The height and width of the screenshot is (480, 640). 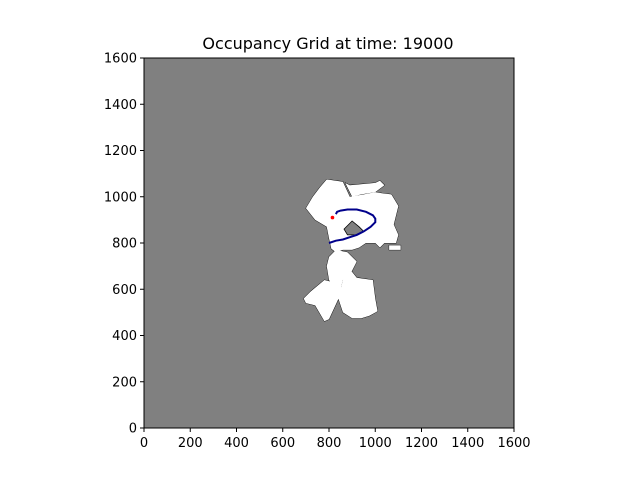 I want to click on x-tick-label: 400, so click(x=236, y=443).